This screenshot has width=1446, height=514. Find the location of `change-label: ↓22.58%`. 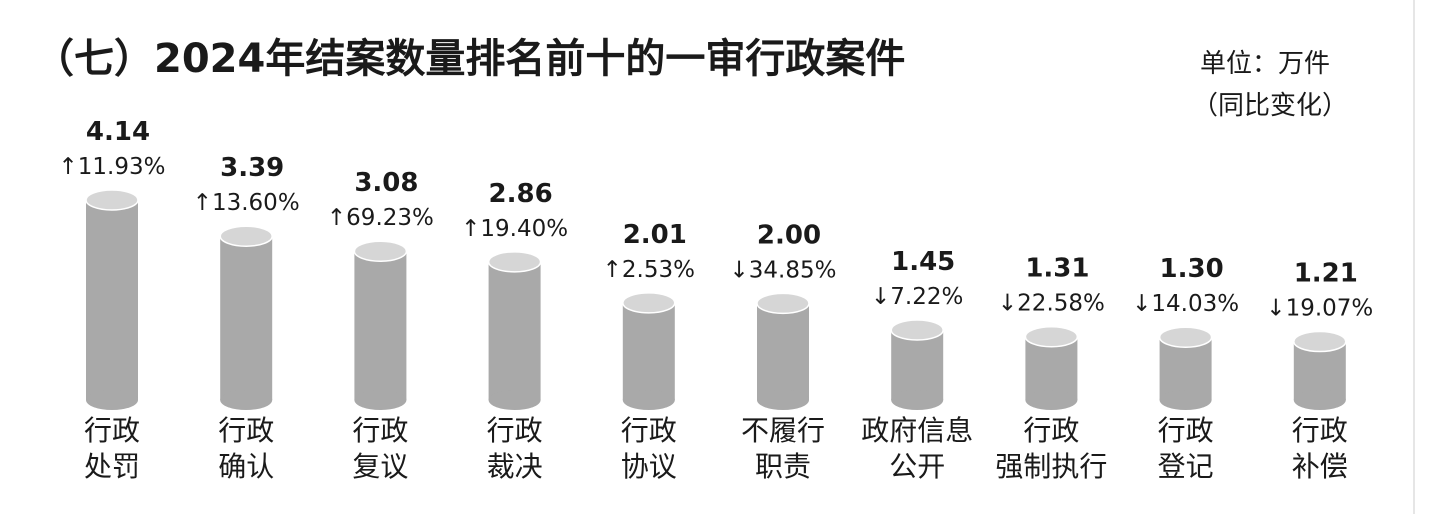

change-label: ↓22.58% is located at coordinates (1051, 304).